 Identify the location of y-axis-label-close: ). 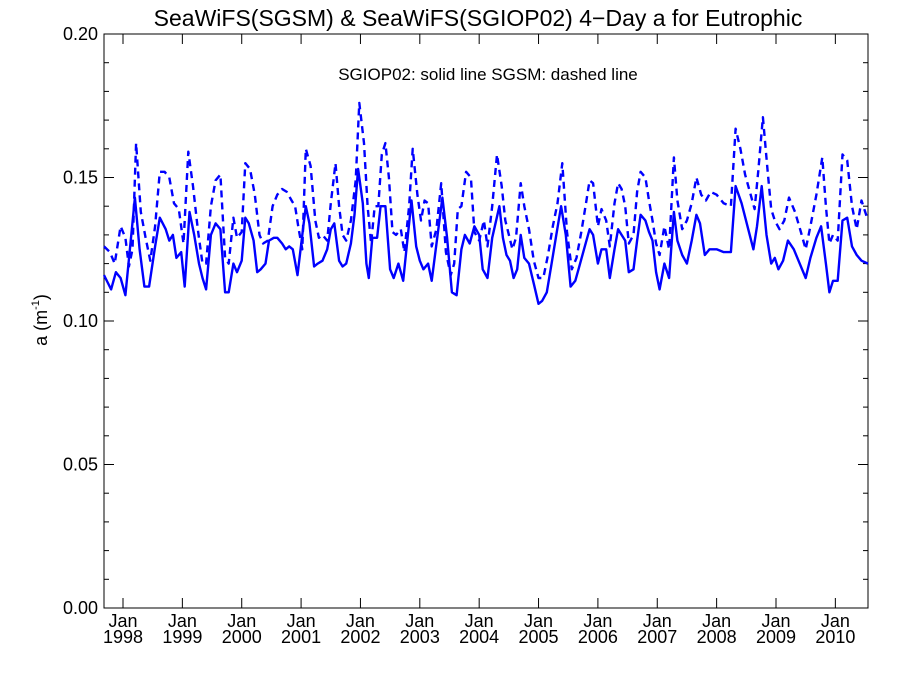
(41, 297).